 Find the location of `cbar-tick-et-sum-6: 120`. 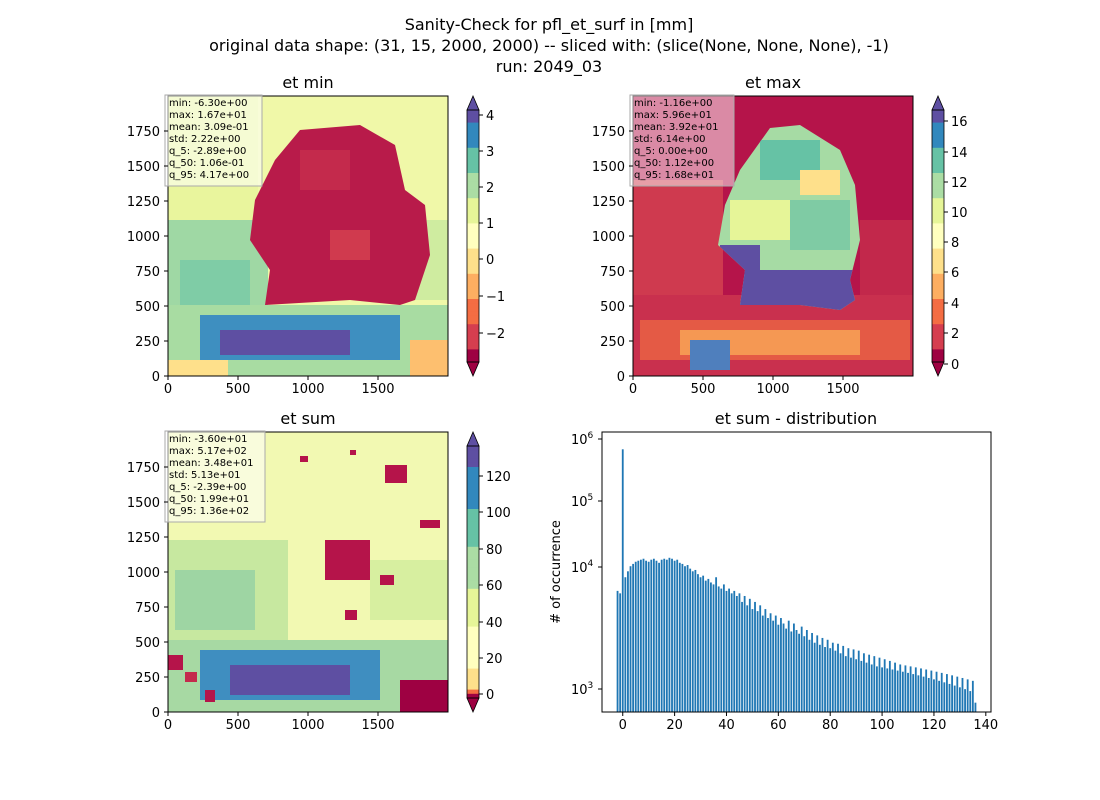

cbar-tick-et-sum-6: 120 is located at coordinates (498, 477).